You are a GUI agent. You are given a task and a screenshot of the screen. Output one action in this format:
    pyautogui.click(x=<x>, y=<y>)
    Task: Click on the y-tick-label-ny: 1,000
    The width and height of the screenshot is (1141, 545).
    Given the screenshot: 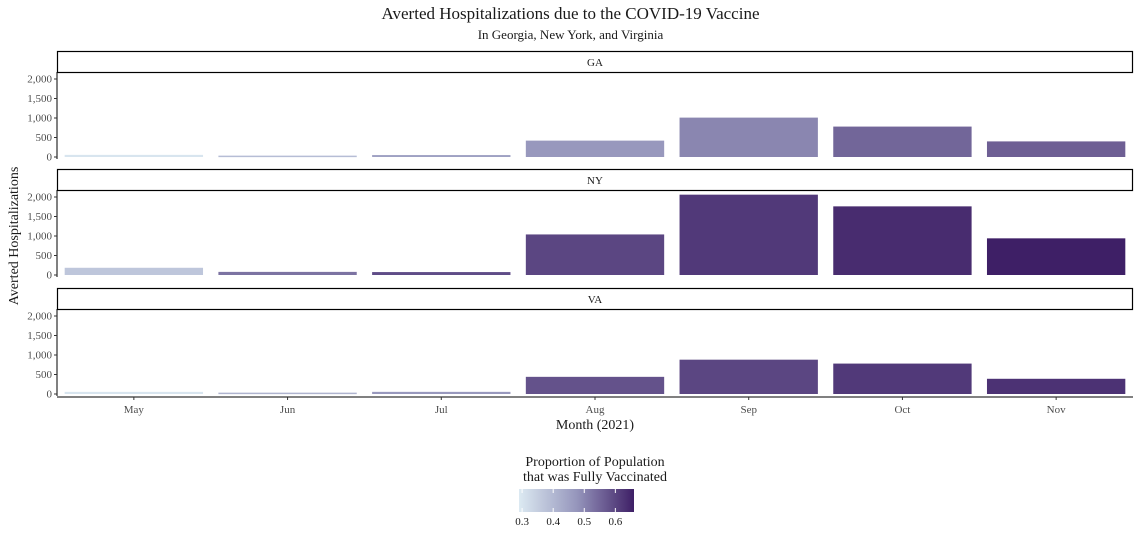 What is the action you would take?
    pyautogui.click(x=39, y=237)
    